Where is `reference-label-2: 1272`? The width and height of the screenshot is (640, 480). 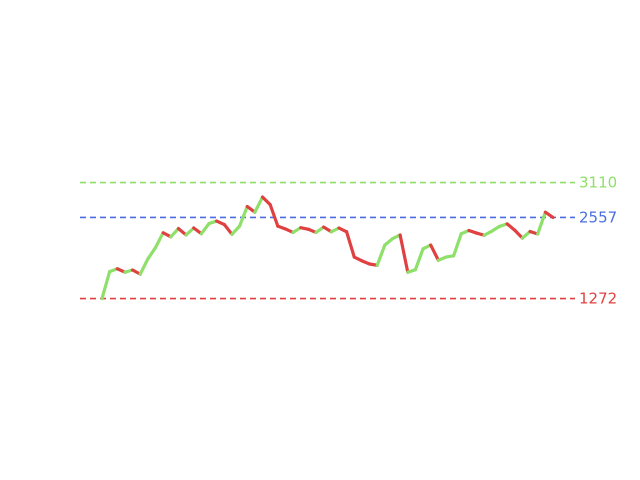
reference-label-2: 1272 is located at coordinates (598, 299).